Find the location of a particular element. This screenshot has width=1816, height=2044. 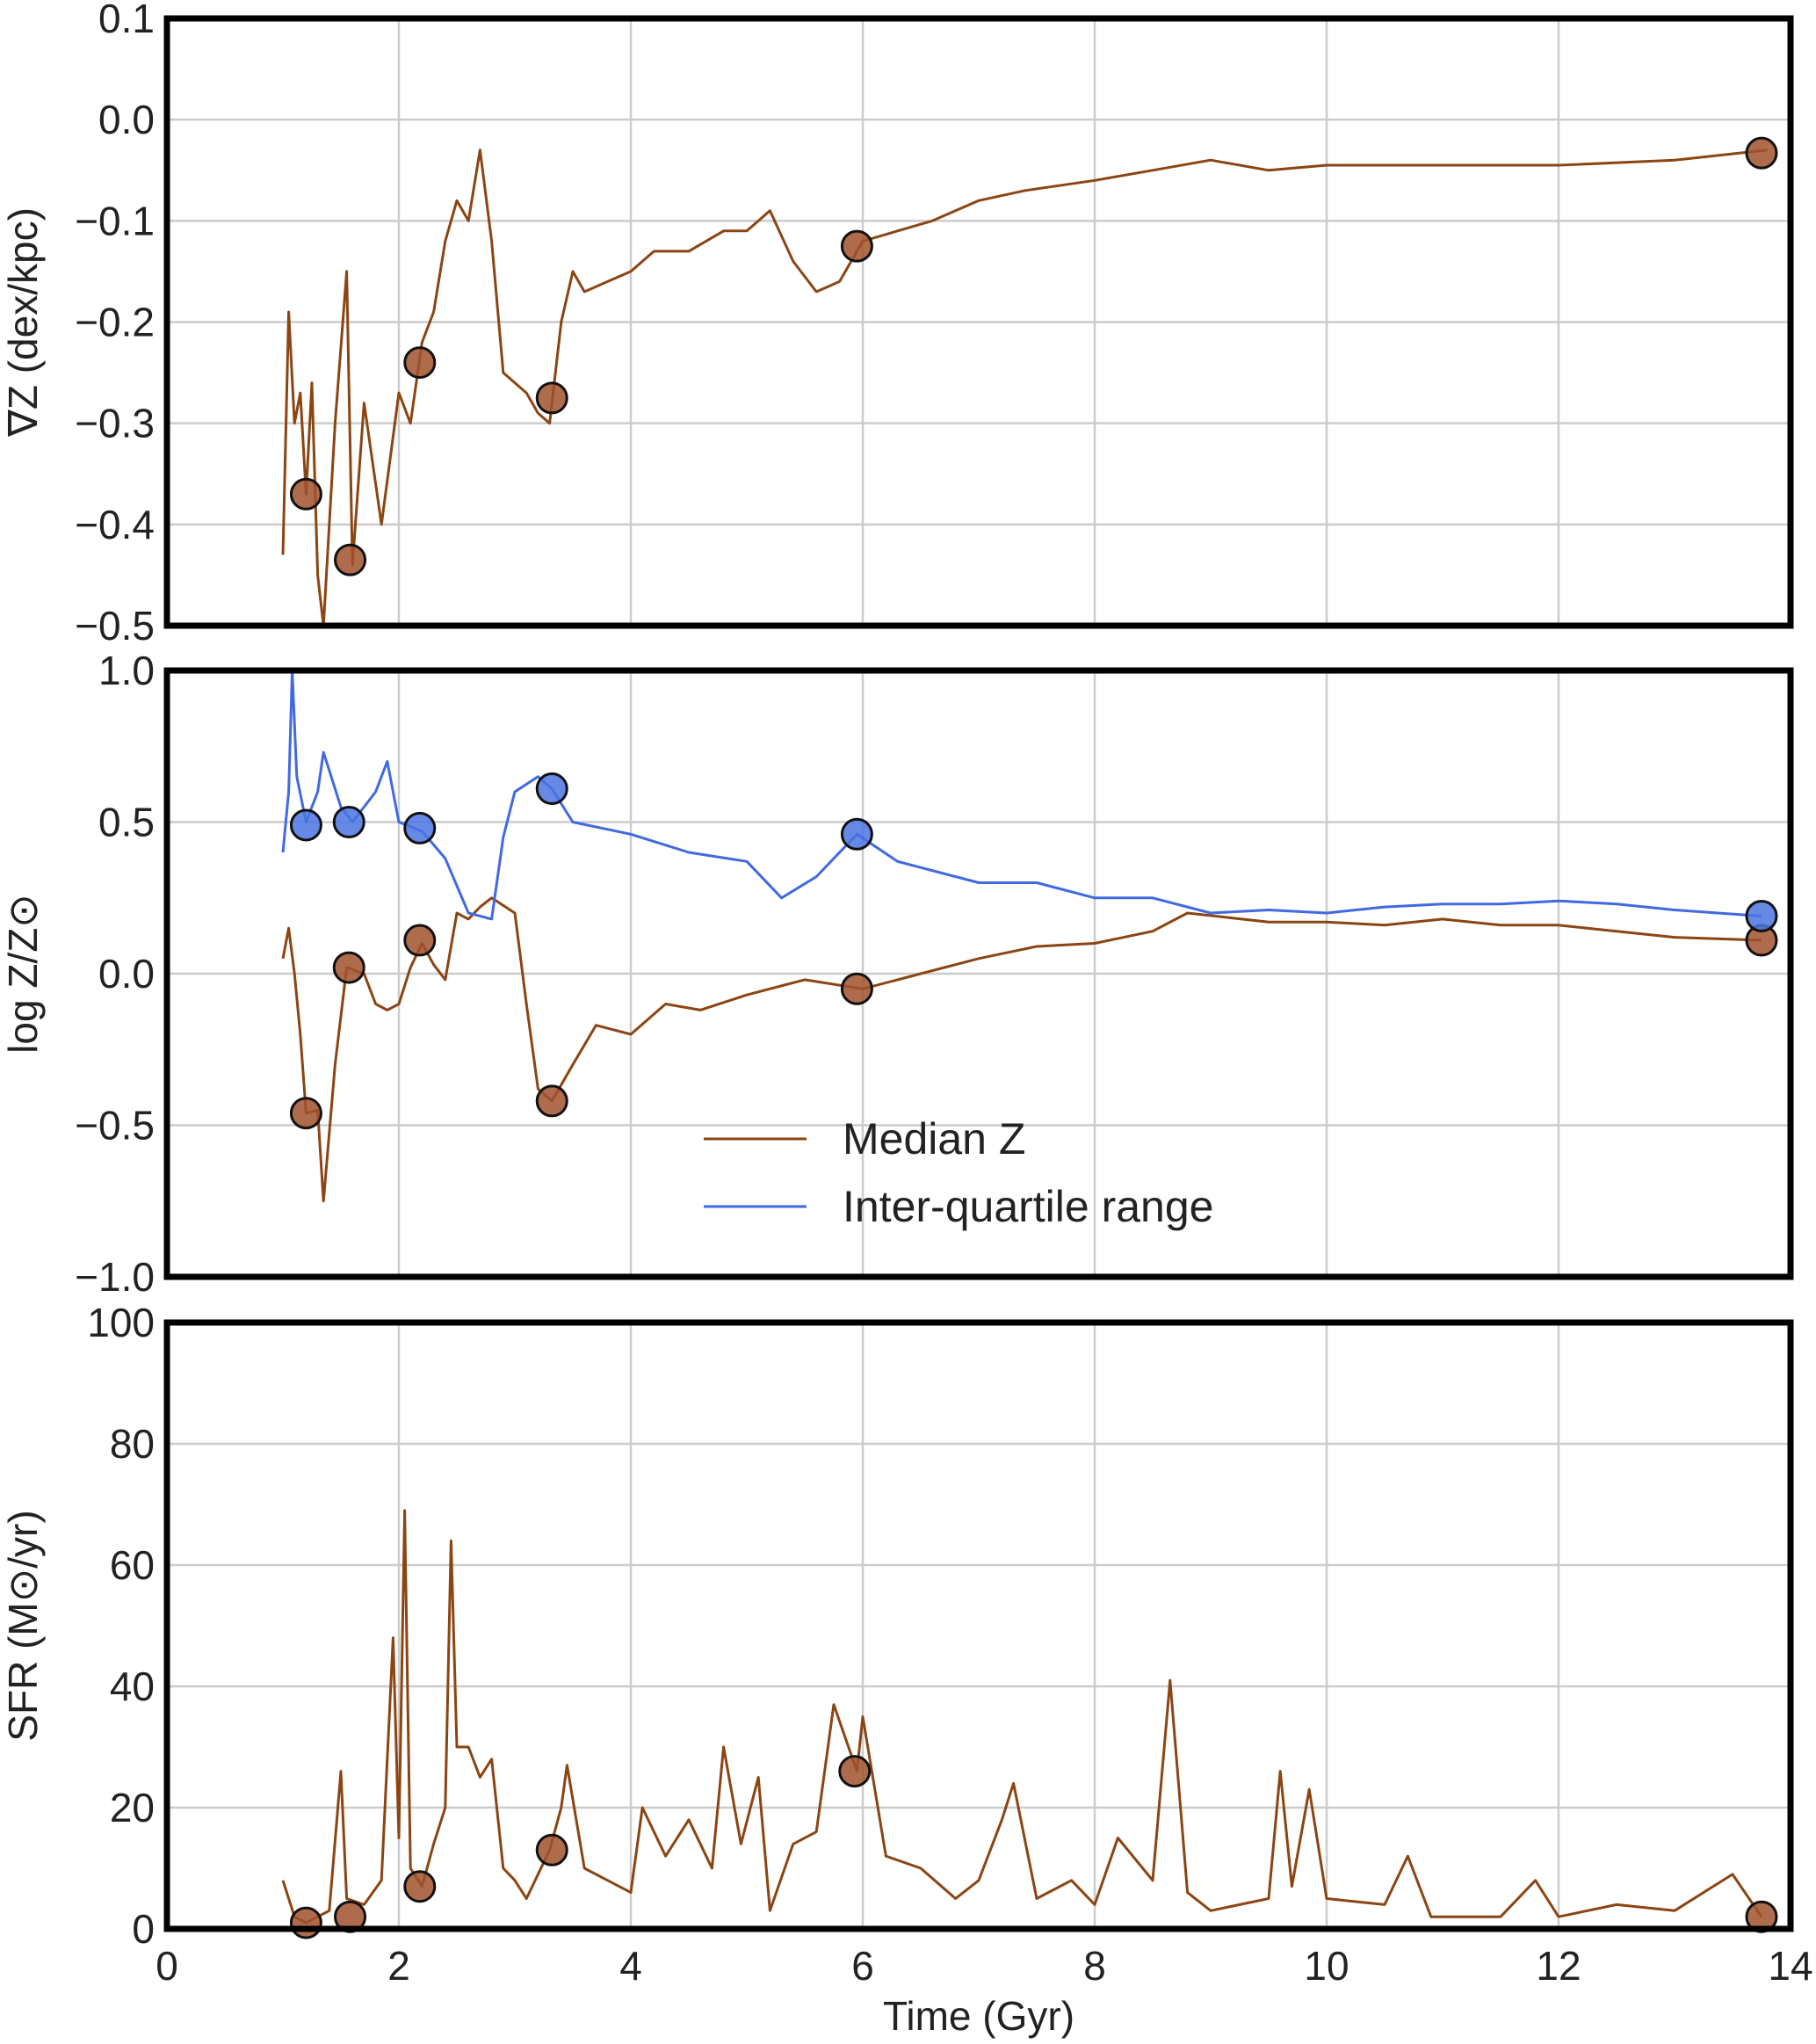

y-tick-label: 0 is located at coordinates (144, 1929).